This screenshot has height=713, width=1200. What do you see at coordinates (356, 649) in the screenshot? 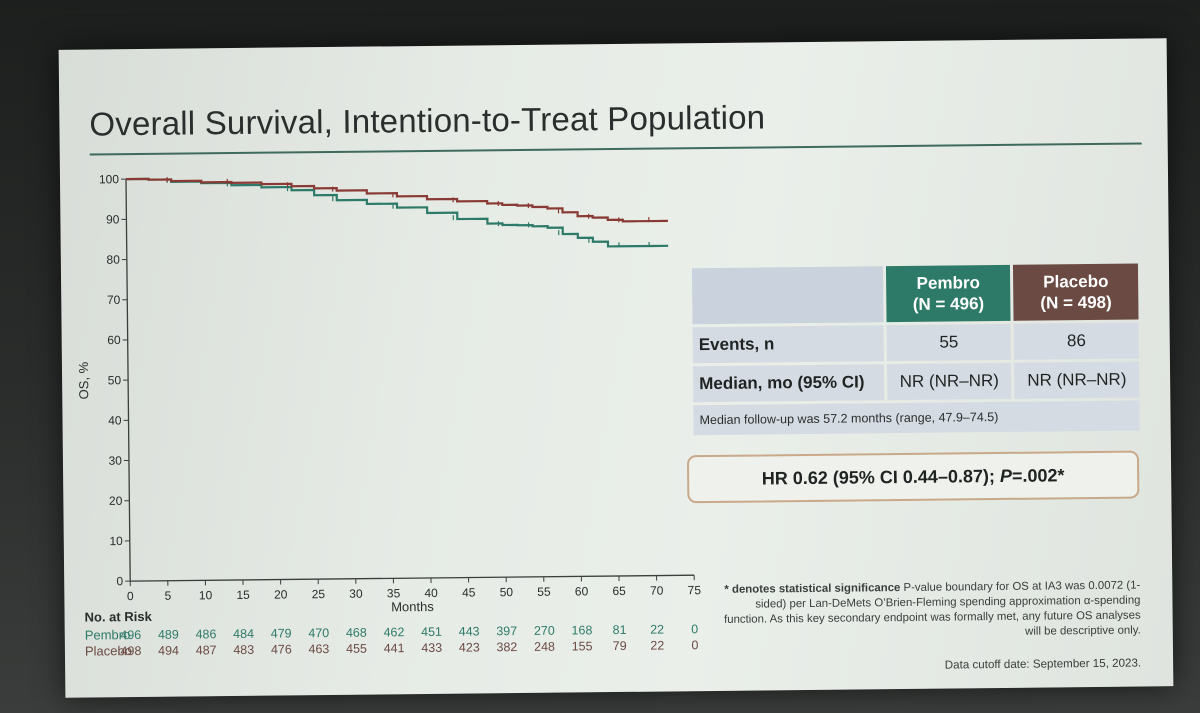
I see `at-risk-placebo-value: 455` at bounding box center [356, 649].